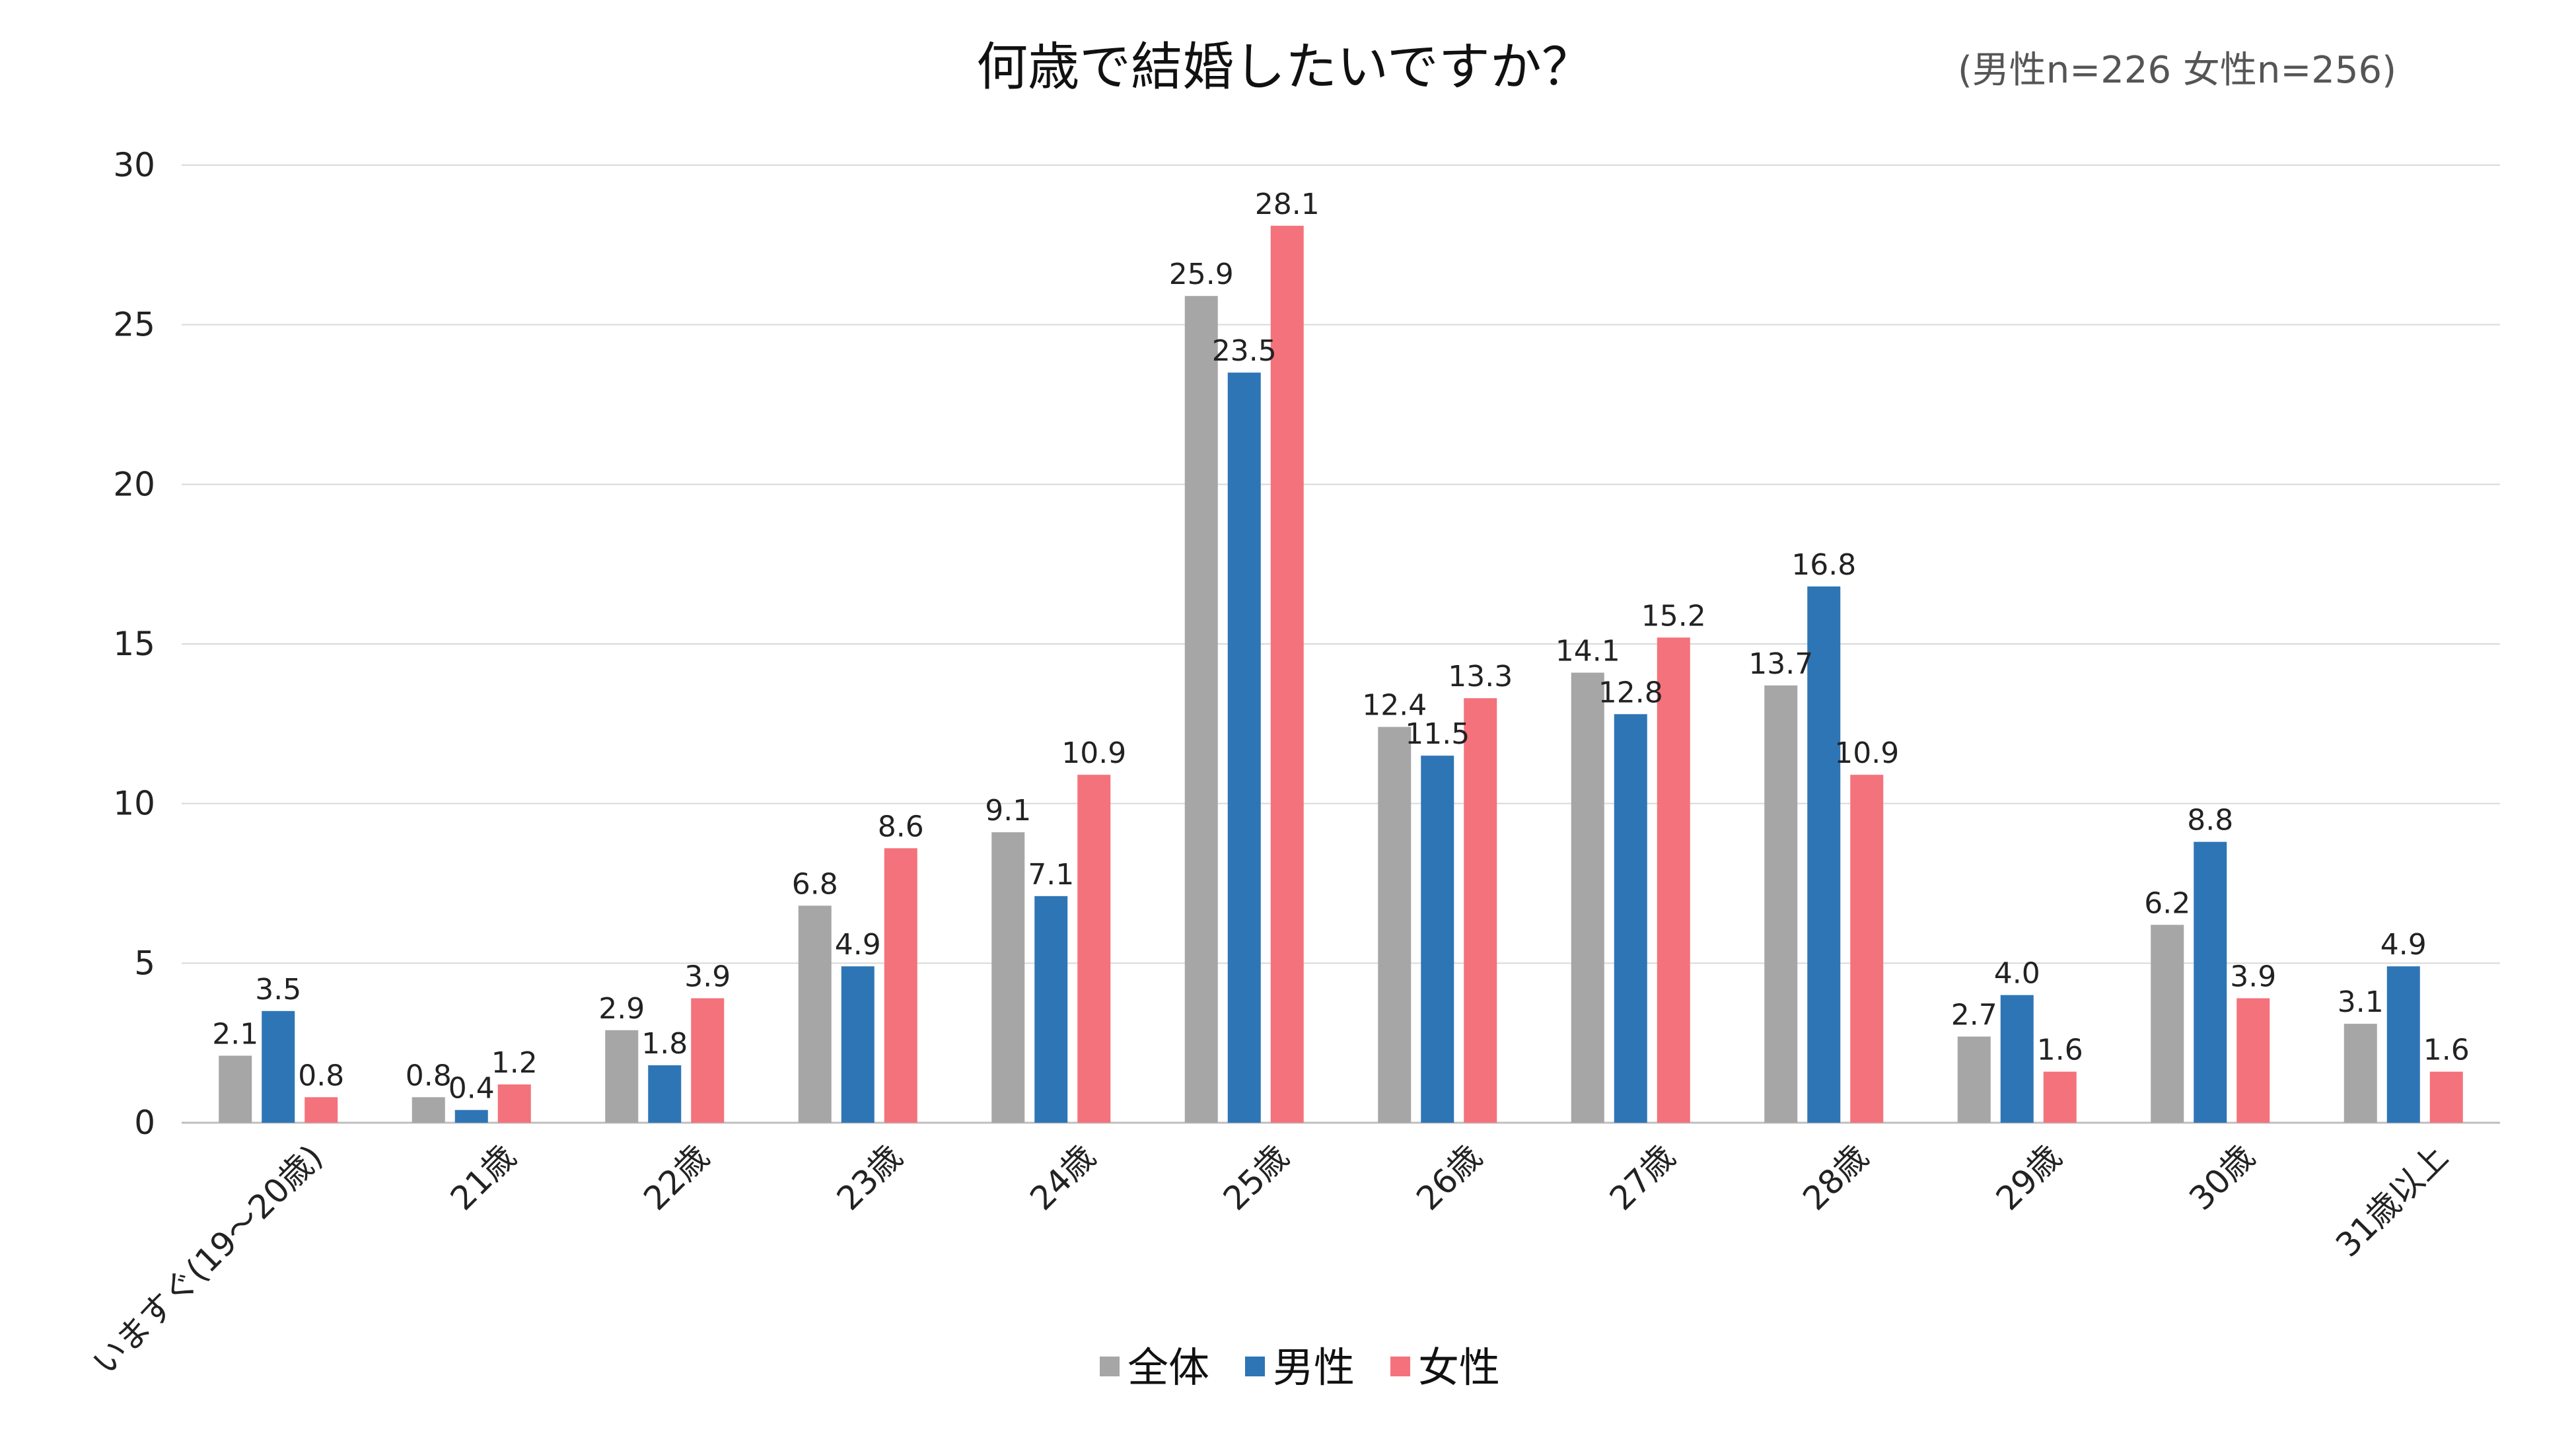 This screenshot has height=1449, width=2576. I want to click on bar-女性-26歳, so click(1481, 911).